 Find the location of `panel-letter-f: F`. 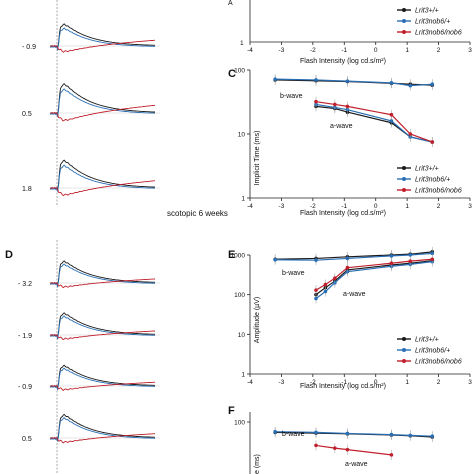

panel-letter-f: F is located at coordinates (231, 411).